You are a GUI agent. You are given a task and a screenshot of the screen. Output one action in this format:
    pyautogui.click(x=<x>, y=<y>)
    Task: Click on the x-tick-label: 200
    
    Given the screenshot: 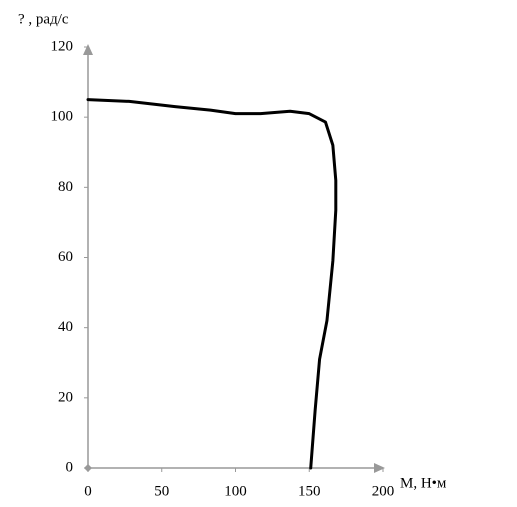 What is the action you would take?
    pyautogui.click(x=383, y=491)
    